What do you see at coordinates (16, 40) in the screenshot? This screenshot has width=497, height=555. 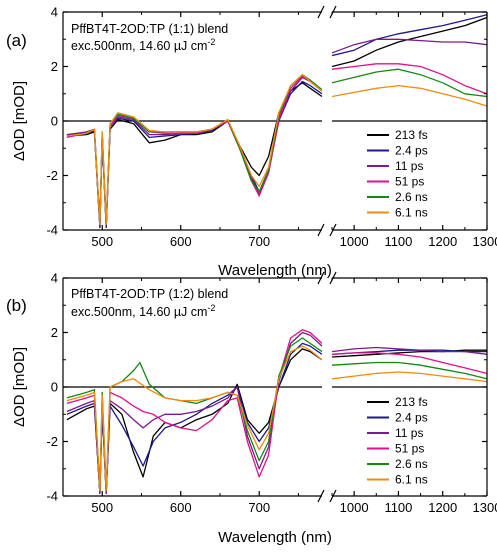 I see `panel-label: (a)` at bounding box center [16, 40].